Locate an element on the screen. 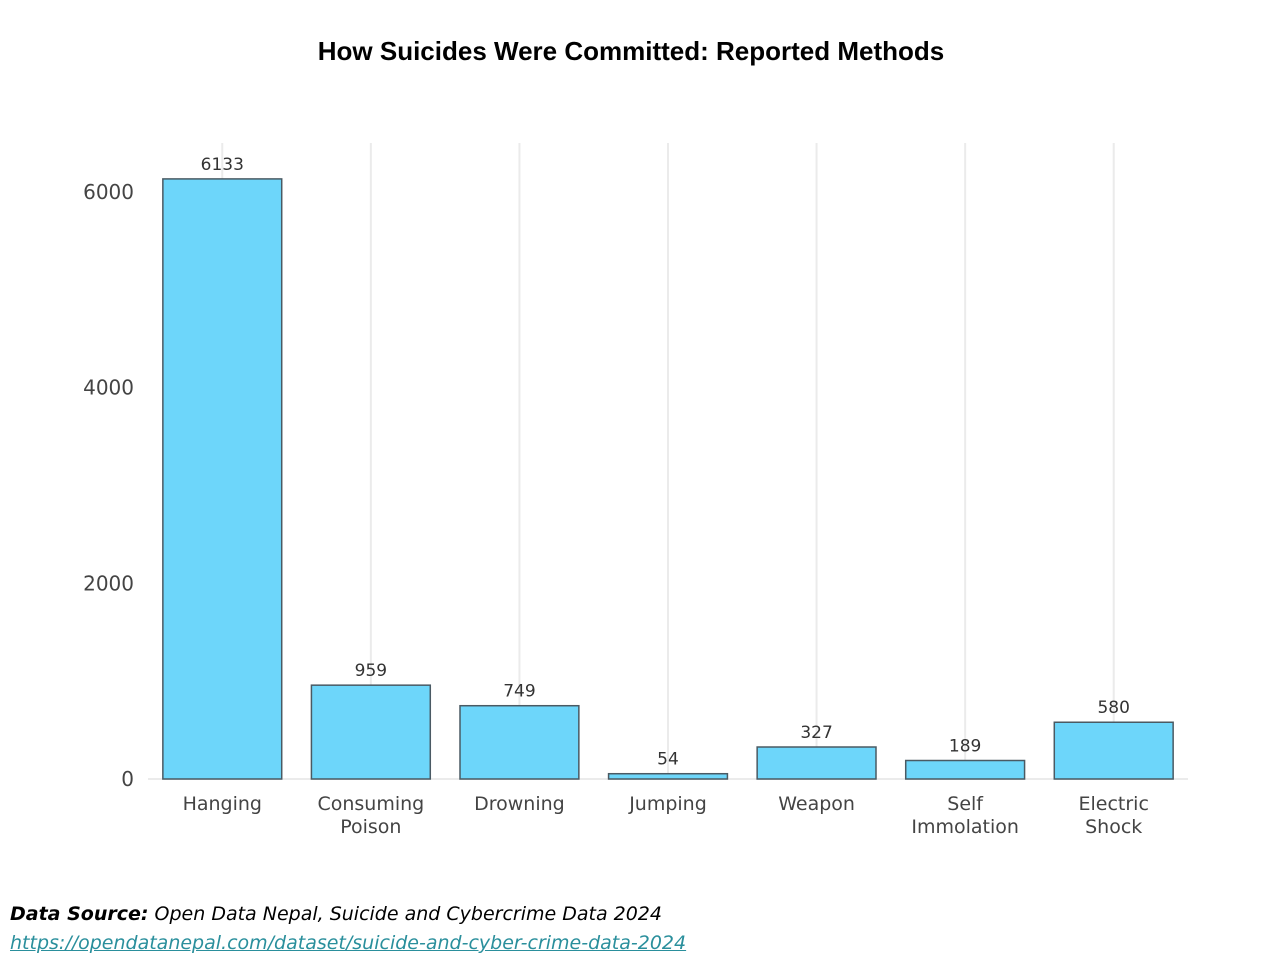 The width and height of the screenshot is (1262, 974). x-tick-label: Drowning is located at coordinates (519, 804).